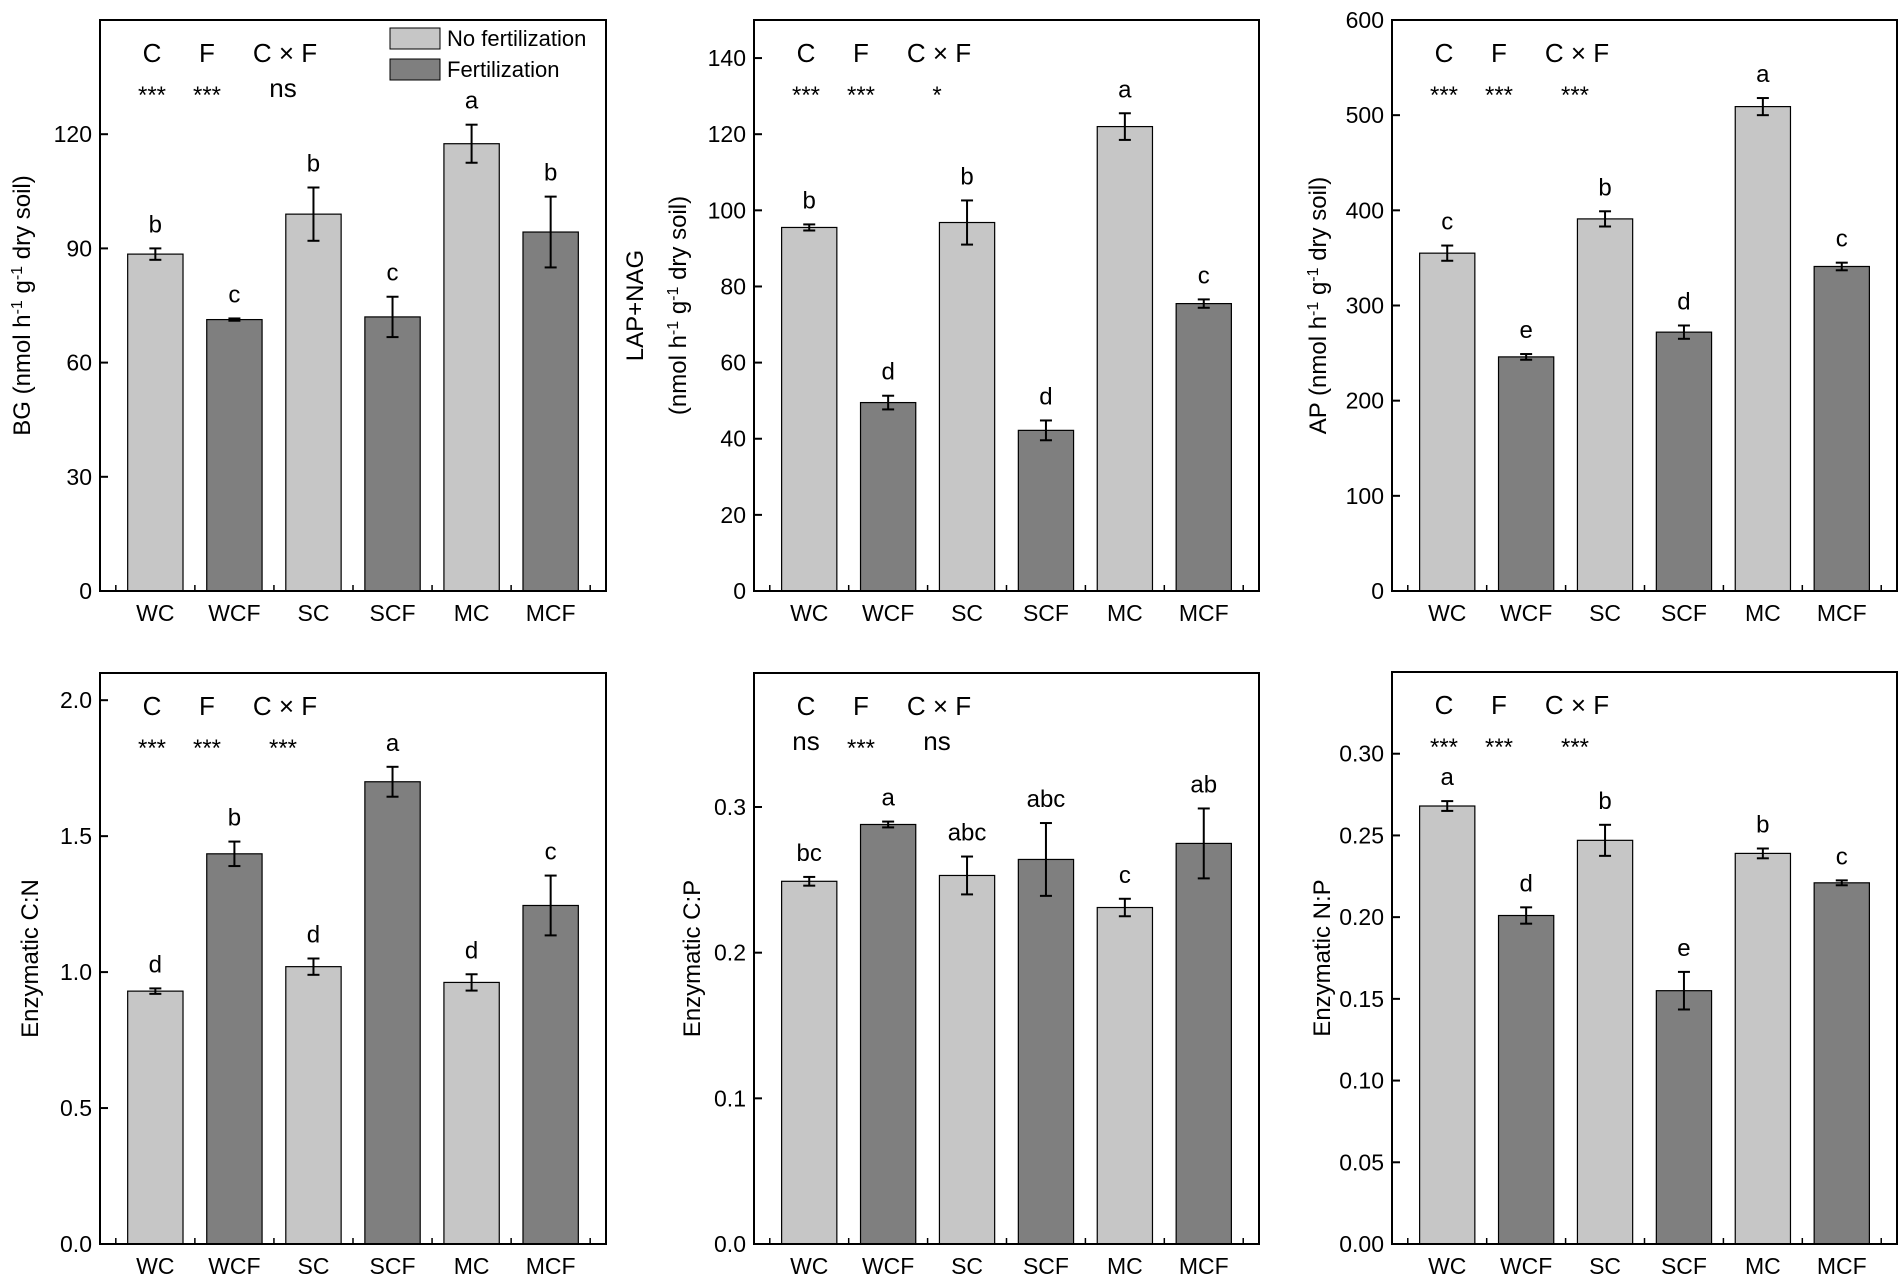 The image size is (1902, 1283). Describe the element at coordinates (692, 958) in the screenshot. I see `y-axis-title: Enzymatic C:P` at that location.